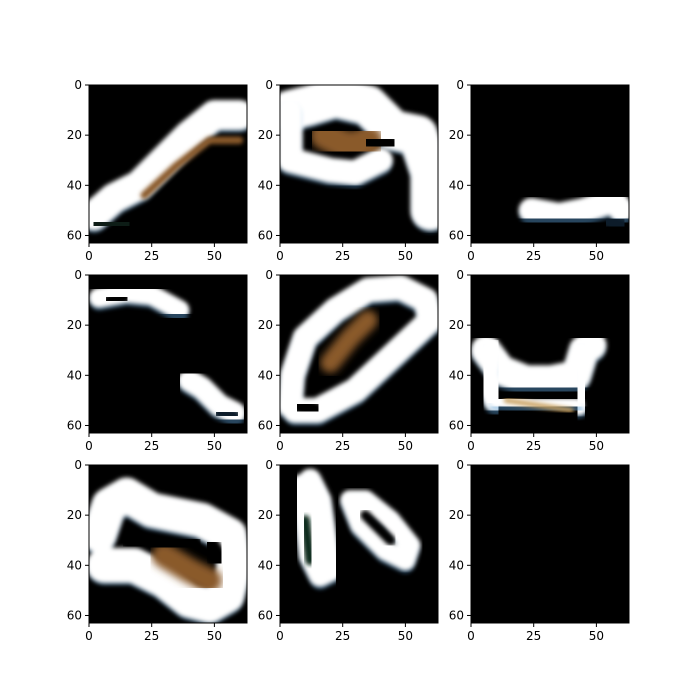  I want to click on image-panel-9: 0 25 50 0 20 40 60, so click(539, 550).